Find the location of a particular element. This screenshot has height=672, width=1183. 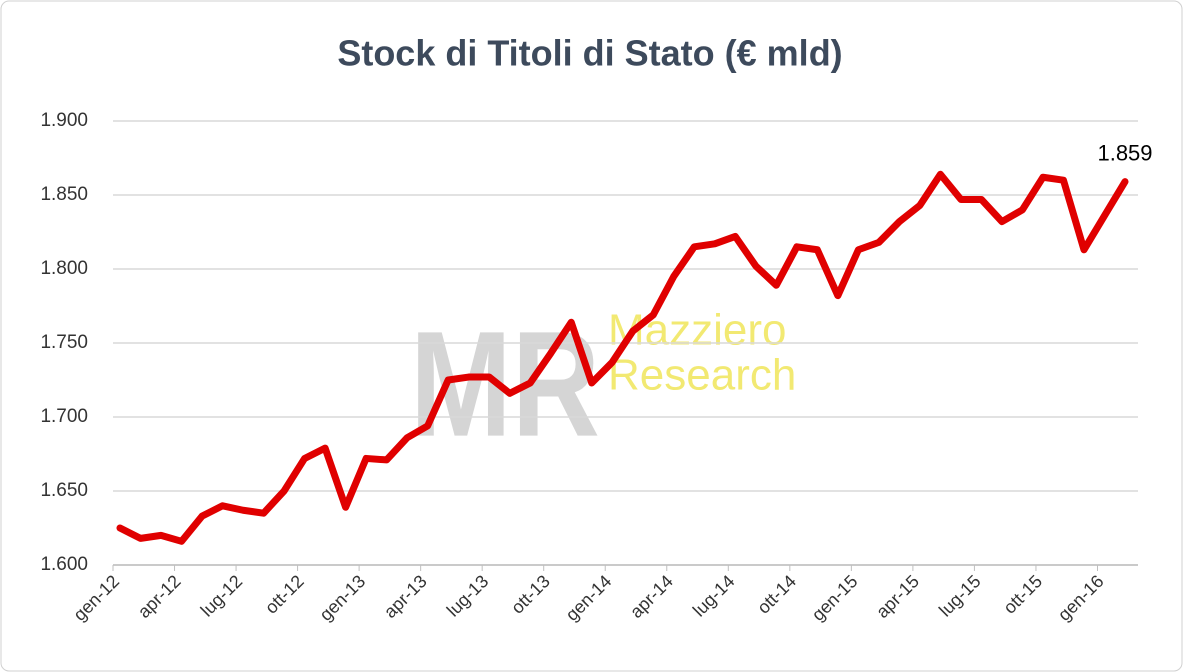

watermark-text: Research is located at coordinates (702, 375).